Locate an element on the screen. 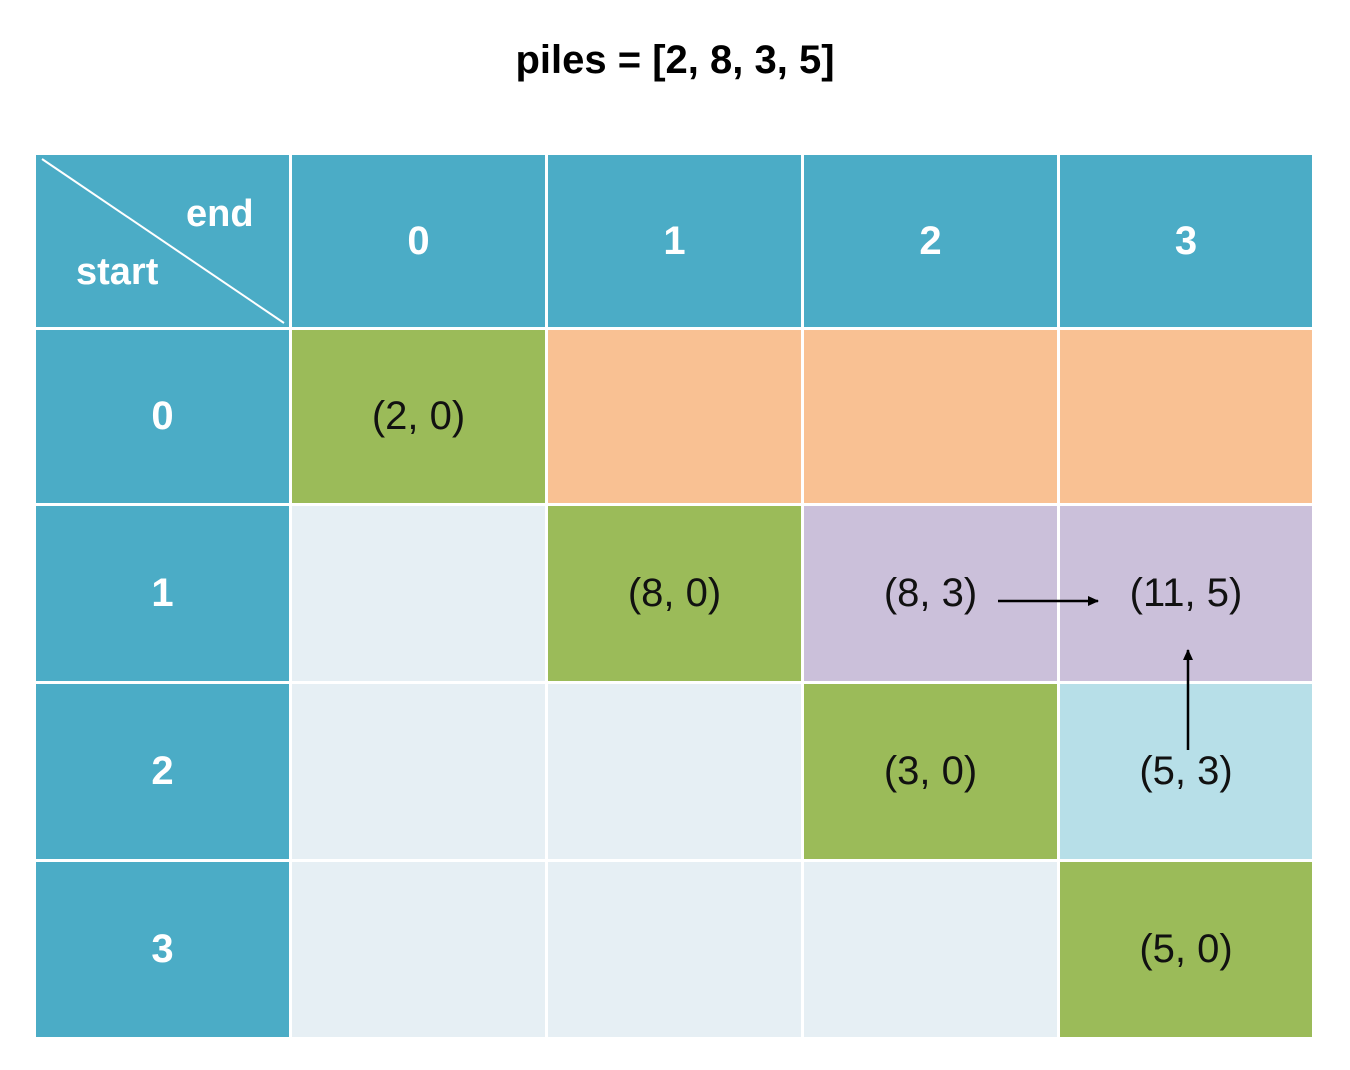 This screenshot has width=1350, height=1070. column-header: 3 is located at coordinates (1186, 241).